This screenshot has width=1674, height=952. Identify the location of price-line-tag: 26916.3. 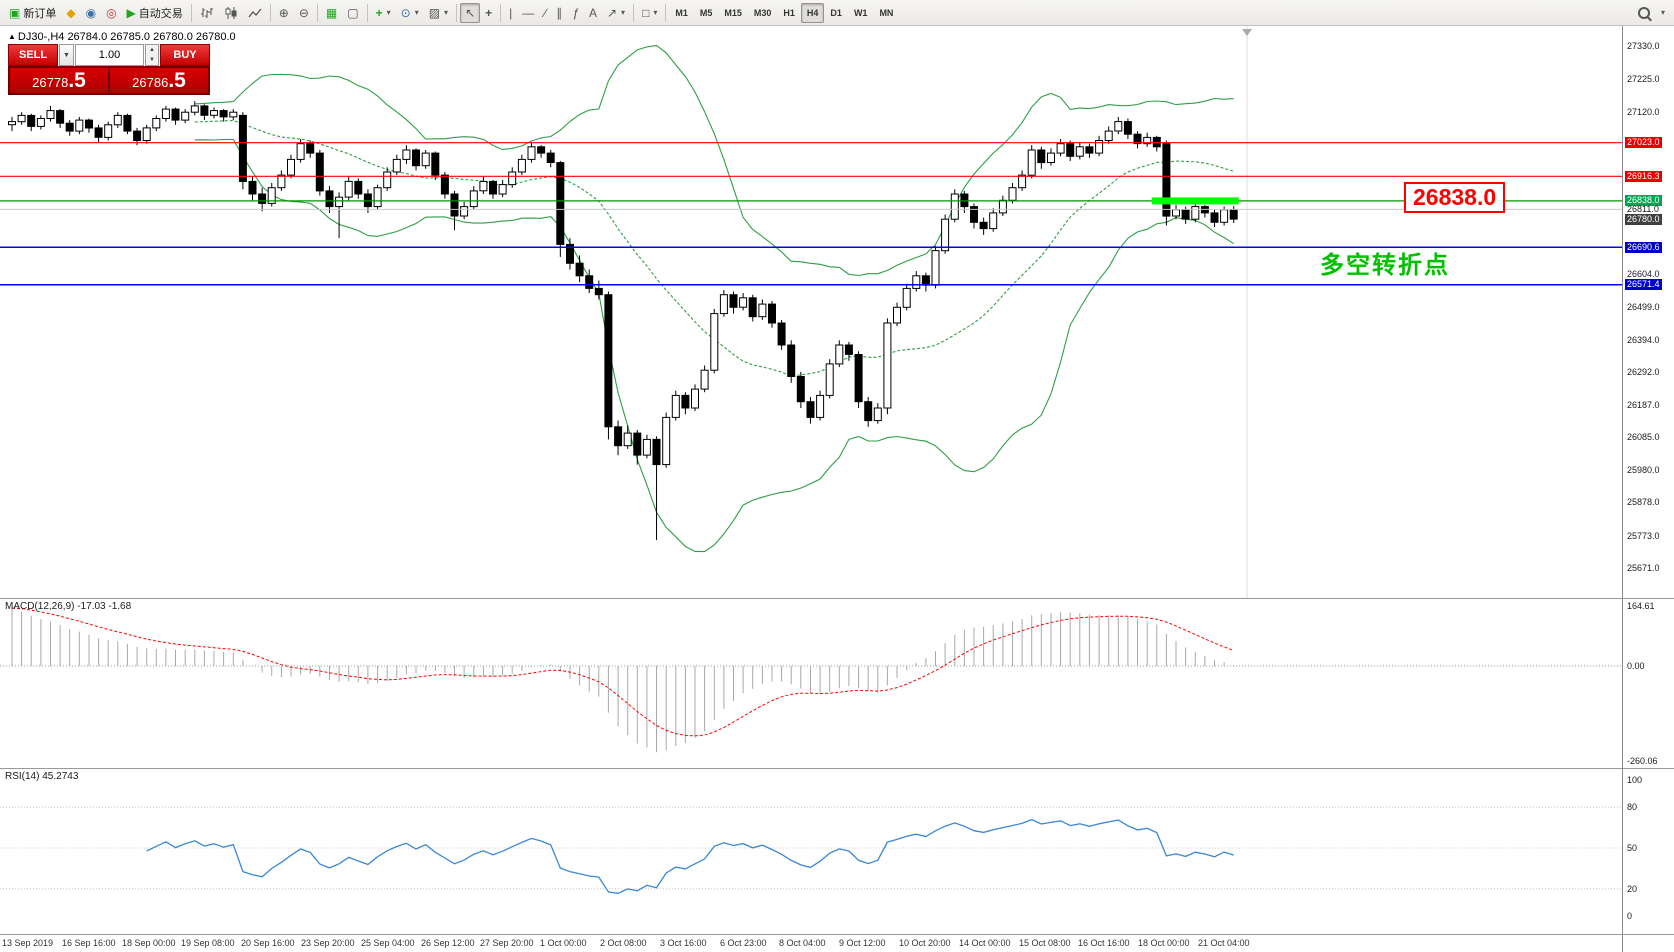
(1643, 176).